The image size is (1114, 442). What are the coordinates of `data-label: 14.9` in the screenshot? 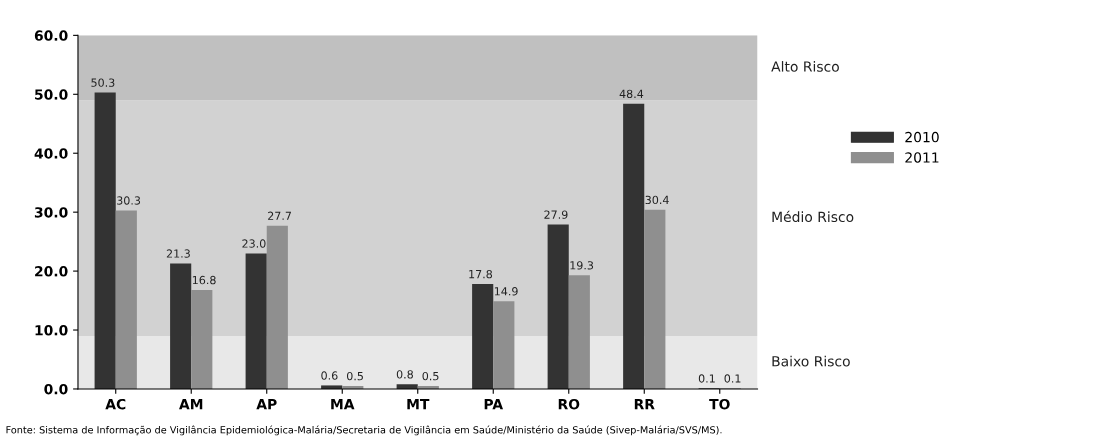 It's located at (506, 291).